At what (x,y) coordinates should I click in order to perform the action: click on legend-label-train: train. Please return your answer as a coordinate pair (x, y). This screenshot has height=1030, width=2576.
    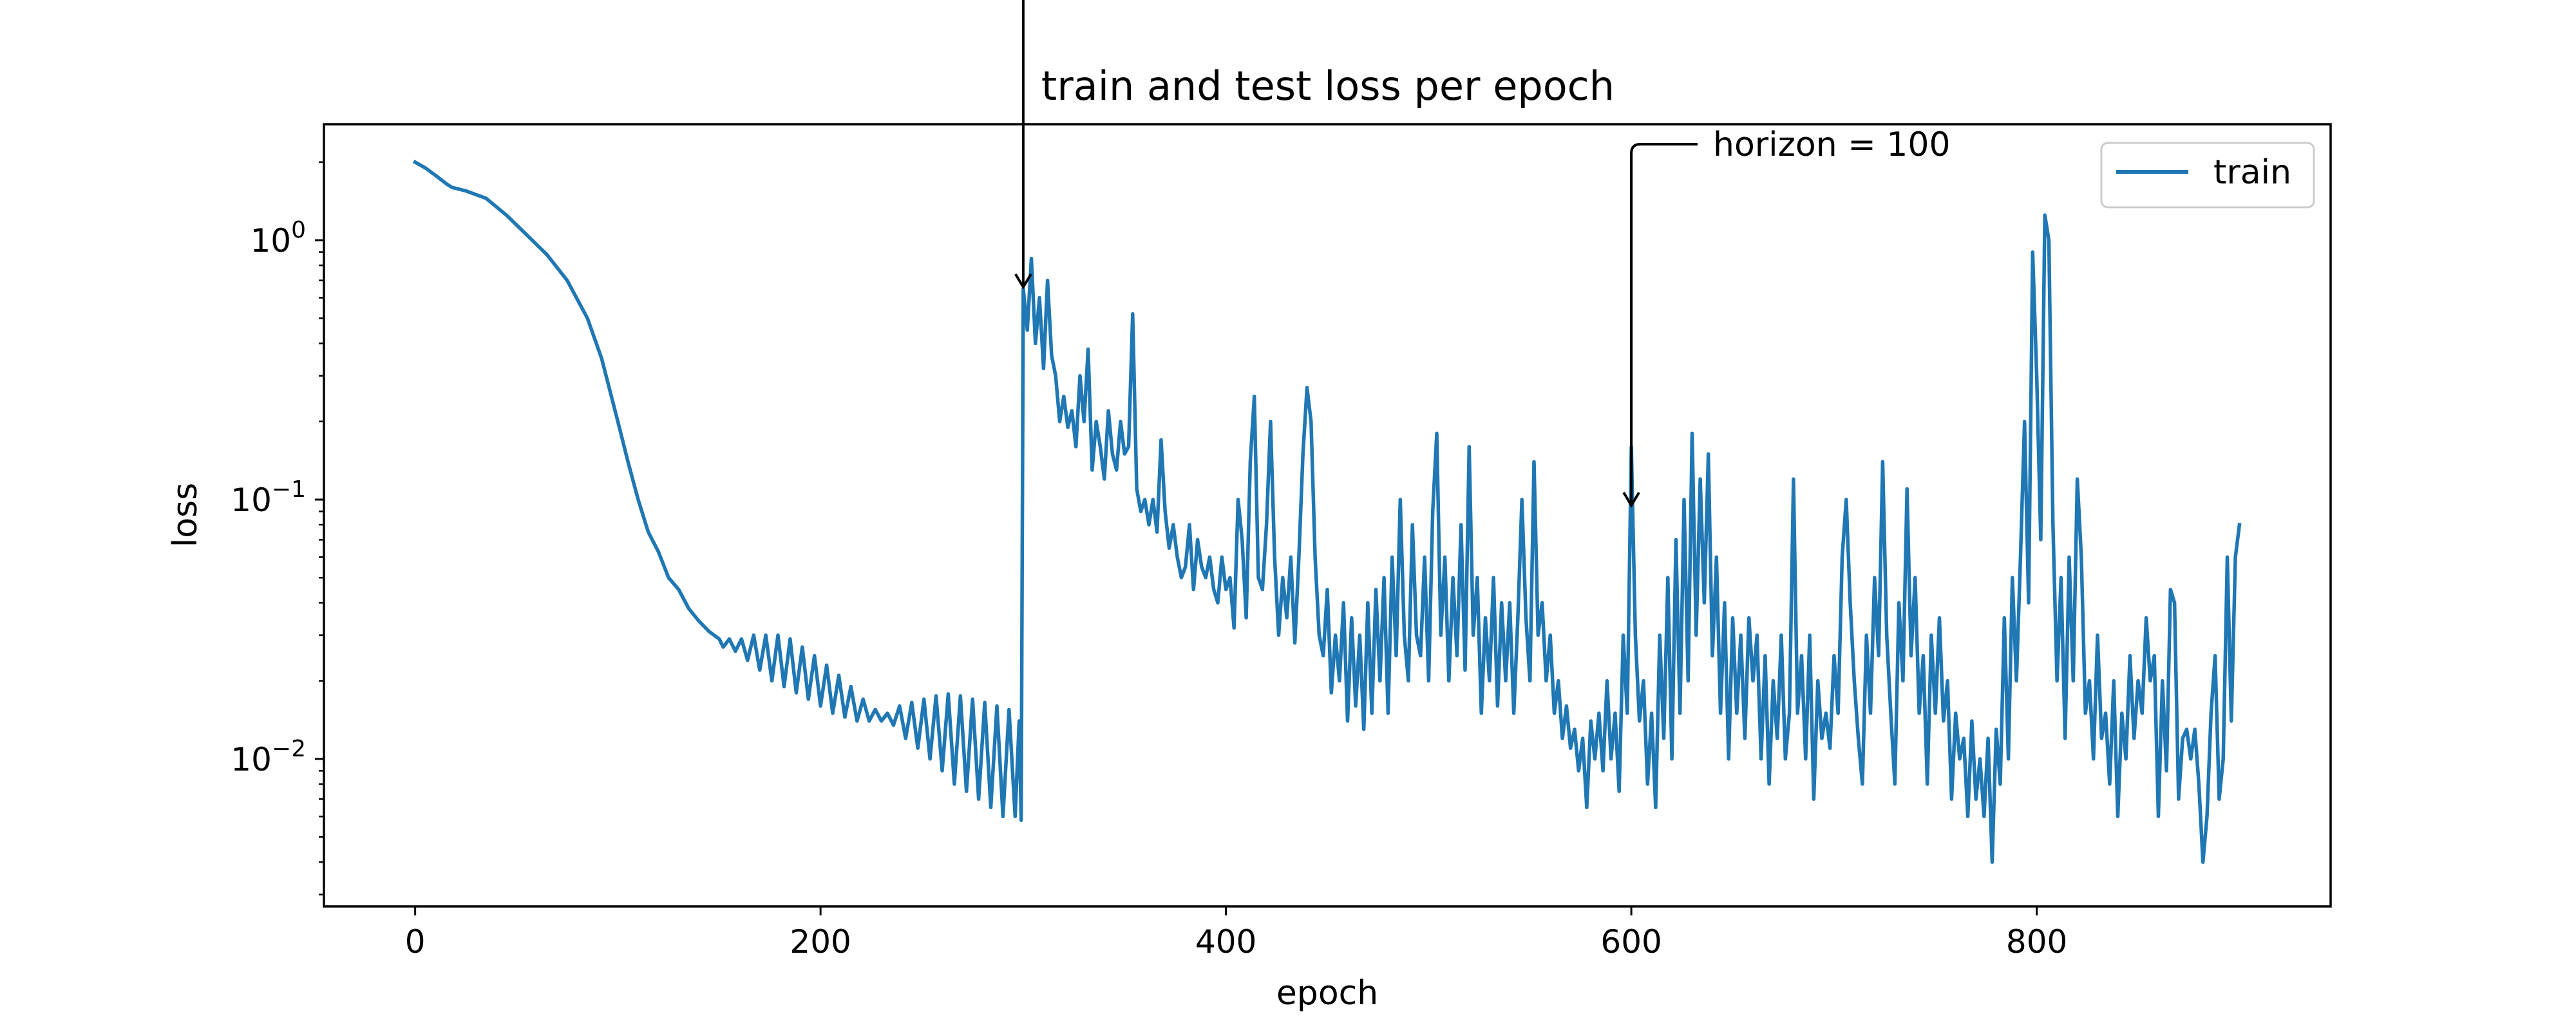
    Looking at the image, I should click on (2252, 173).